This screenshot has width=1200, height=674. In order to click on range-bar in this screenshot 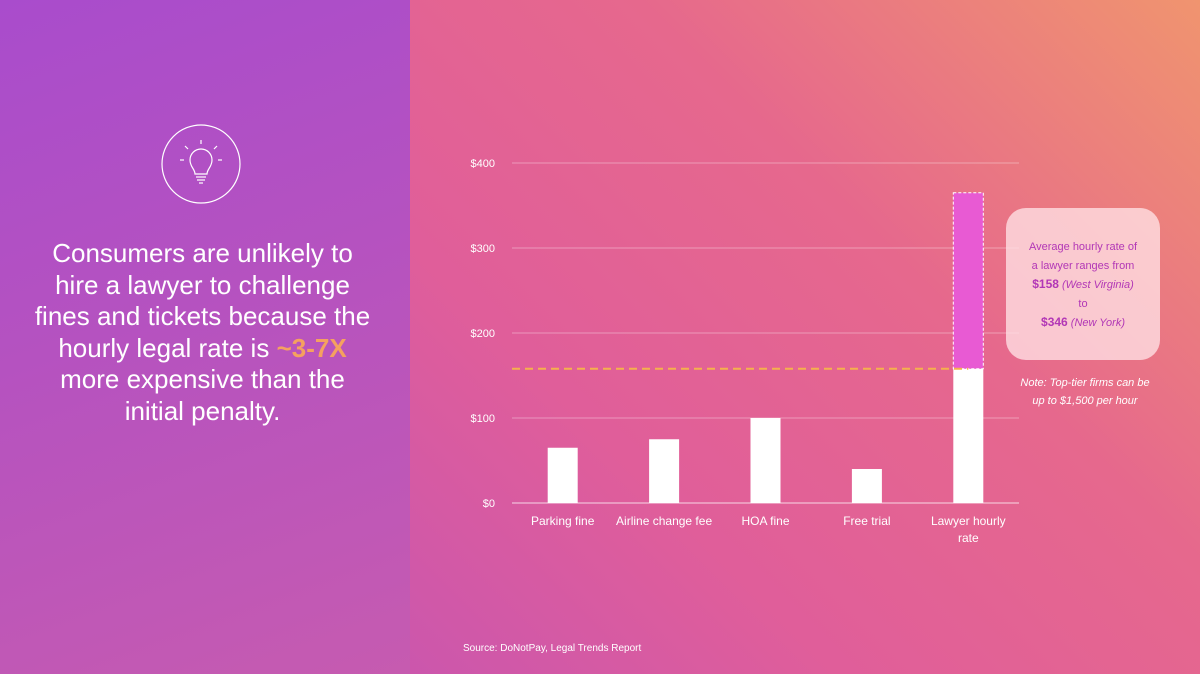, I will do `click(968, 281)`.